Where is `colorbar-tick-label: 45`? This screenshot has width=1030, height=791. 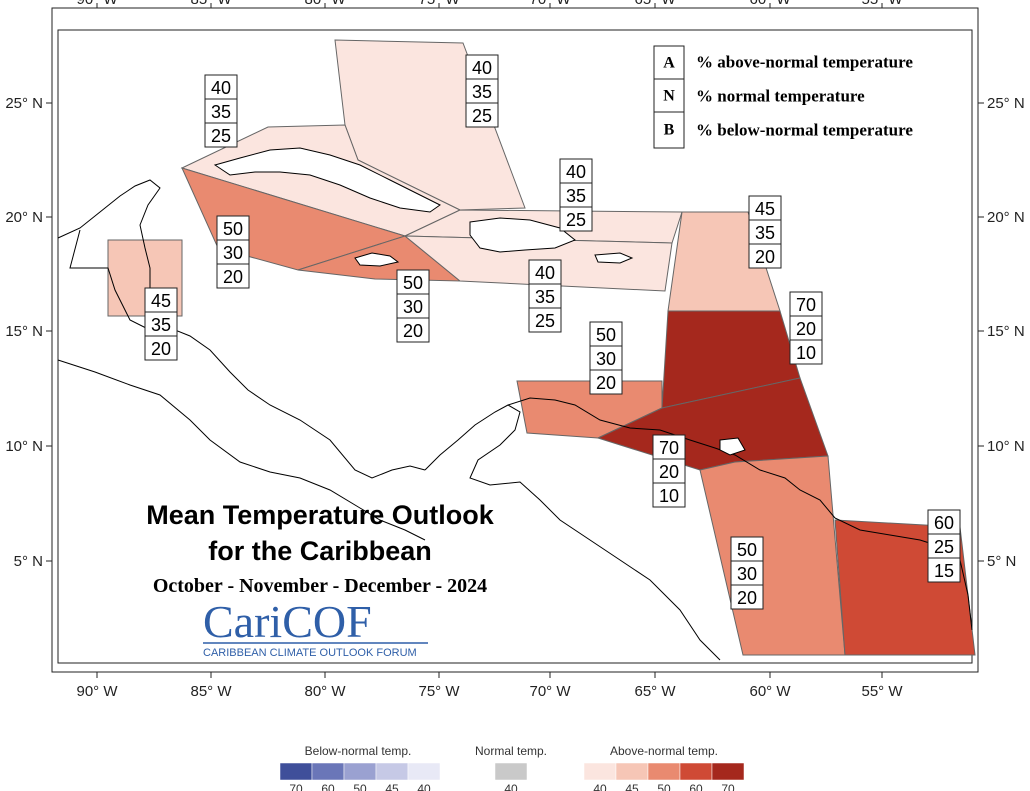 colorbar-tick-label: 45 is located at coordinates (392, 786).